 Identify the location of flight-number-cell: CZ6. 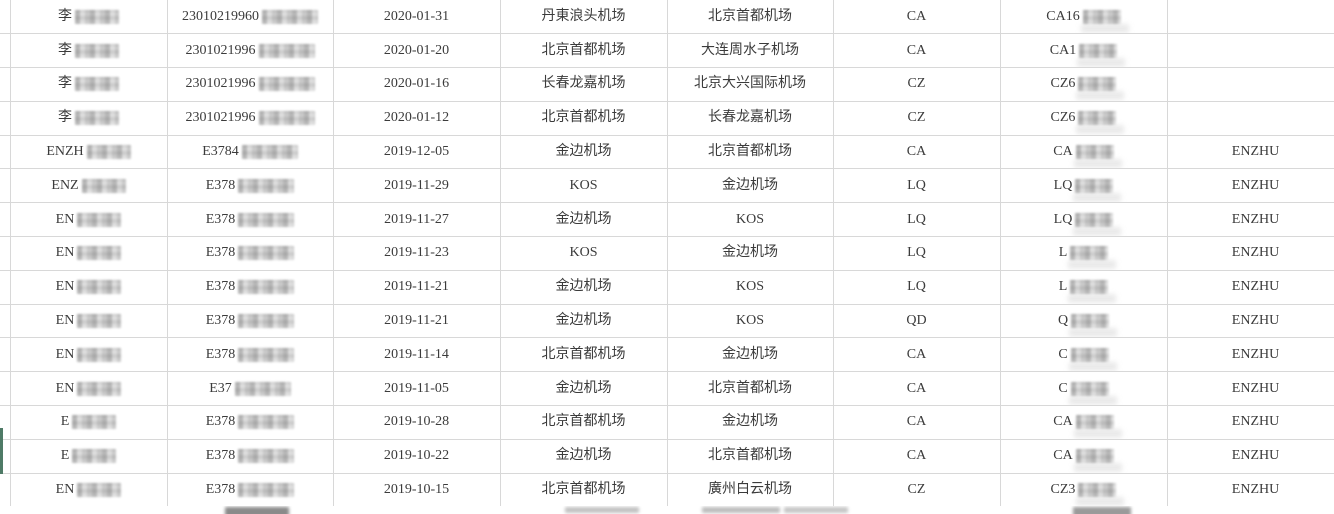
(1083, 118).